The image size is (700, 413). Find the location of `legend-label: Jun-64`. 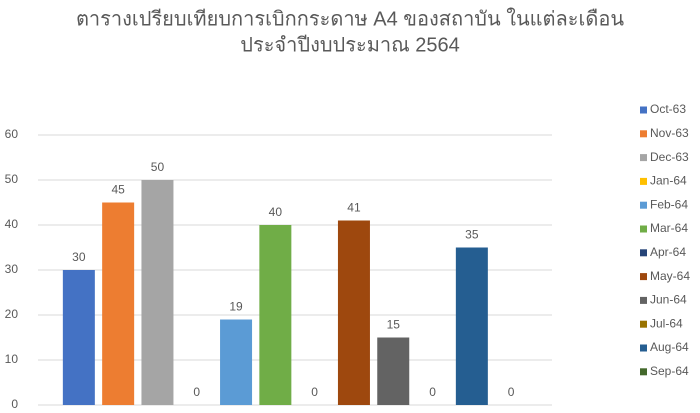

legend-label: Jun-64 is located at coordinates (668, 300).